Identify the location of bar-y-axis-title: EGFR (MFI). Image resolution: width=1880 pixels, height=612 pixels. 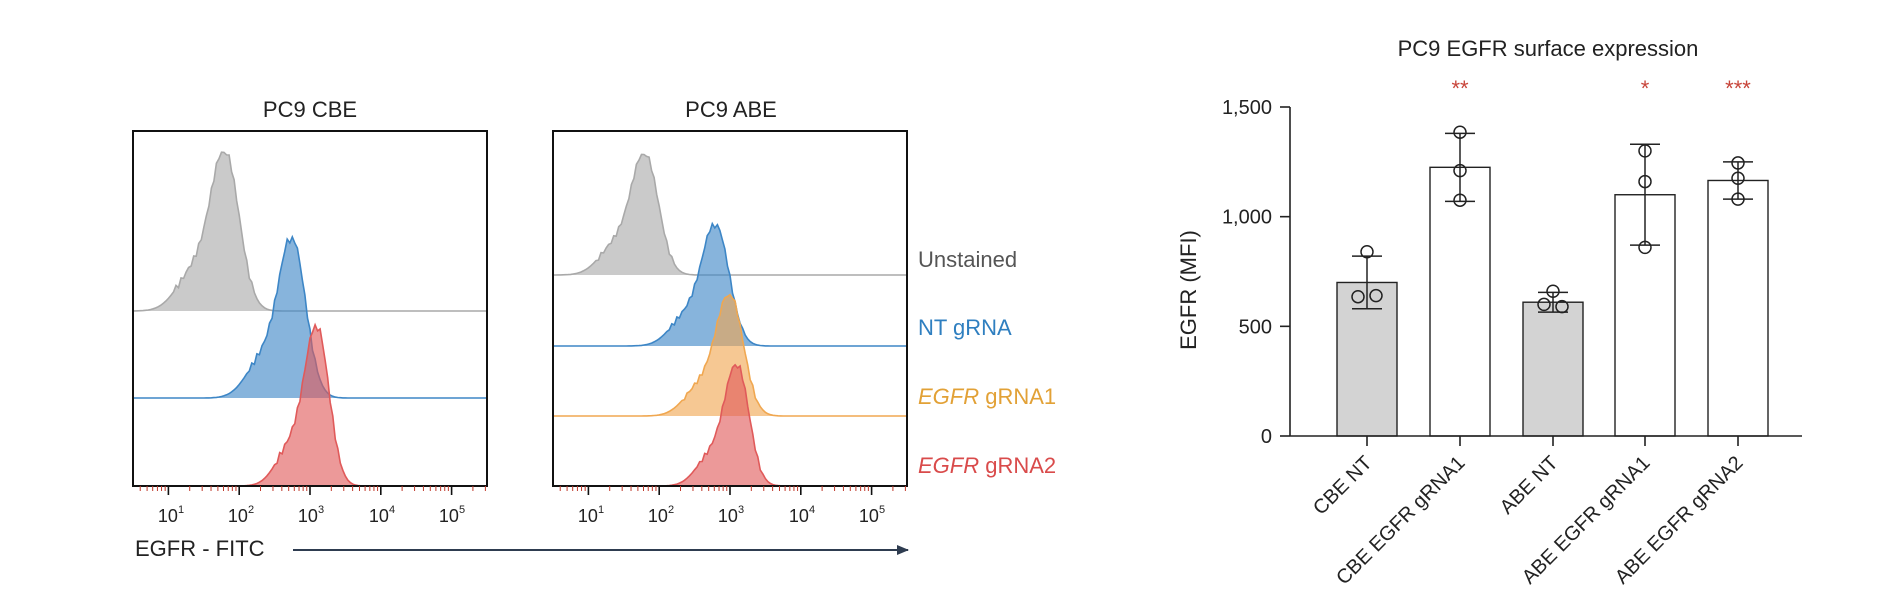
(1188, 290).